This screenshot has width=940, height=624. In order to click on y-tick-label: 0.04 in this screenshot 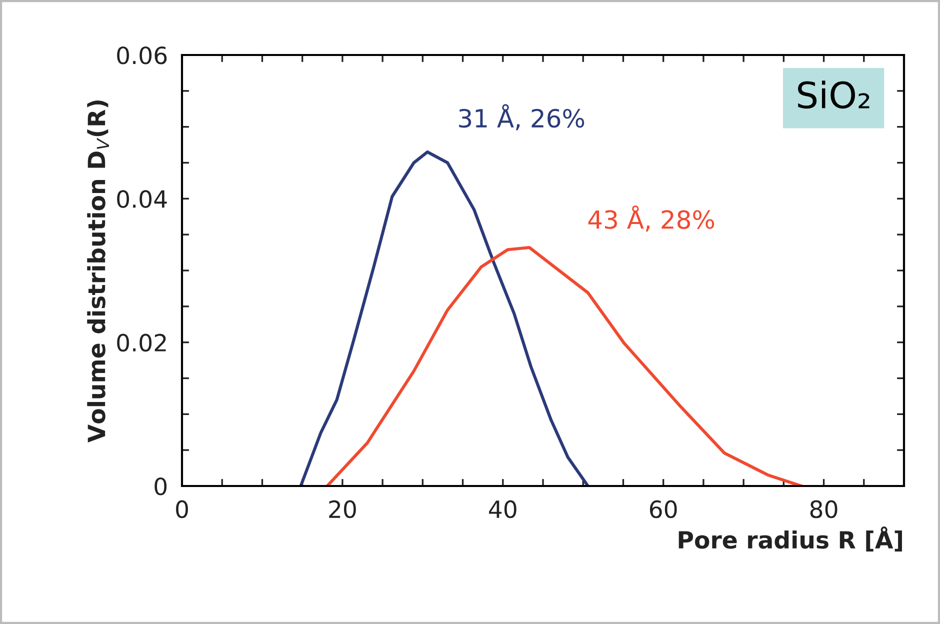, I will do `click(142, 199)`.